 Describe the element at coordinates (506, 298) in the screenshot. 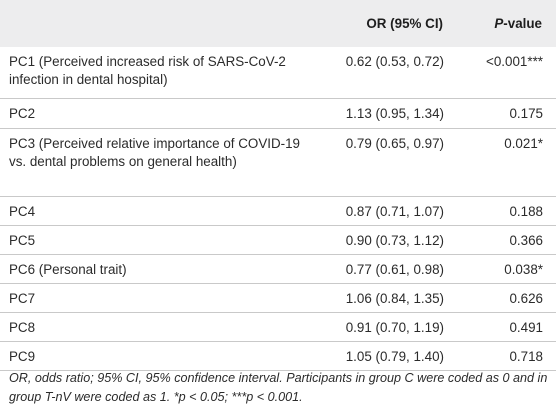

I see `row-p-value: 0.626` at that location.